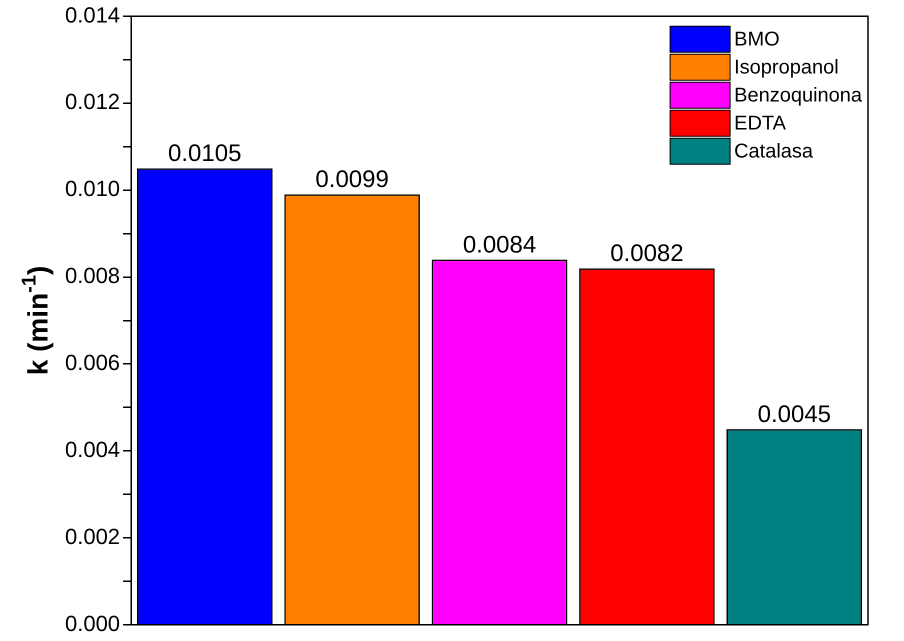  Describe the element at coordinates (757, 39) in the screenshot. I see `legend-label: BMO` at that location.